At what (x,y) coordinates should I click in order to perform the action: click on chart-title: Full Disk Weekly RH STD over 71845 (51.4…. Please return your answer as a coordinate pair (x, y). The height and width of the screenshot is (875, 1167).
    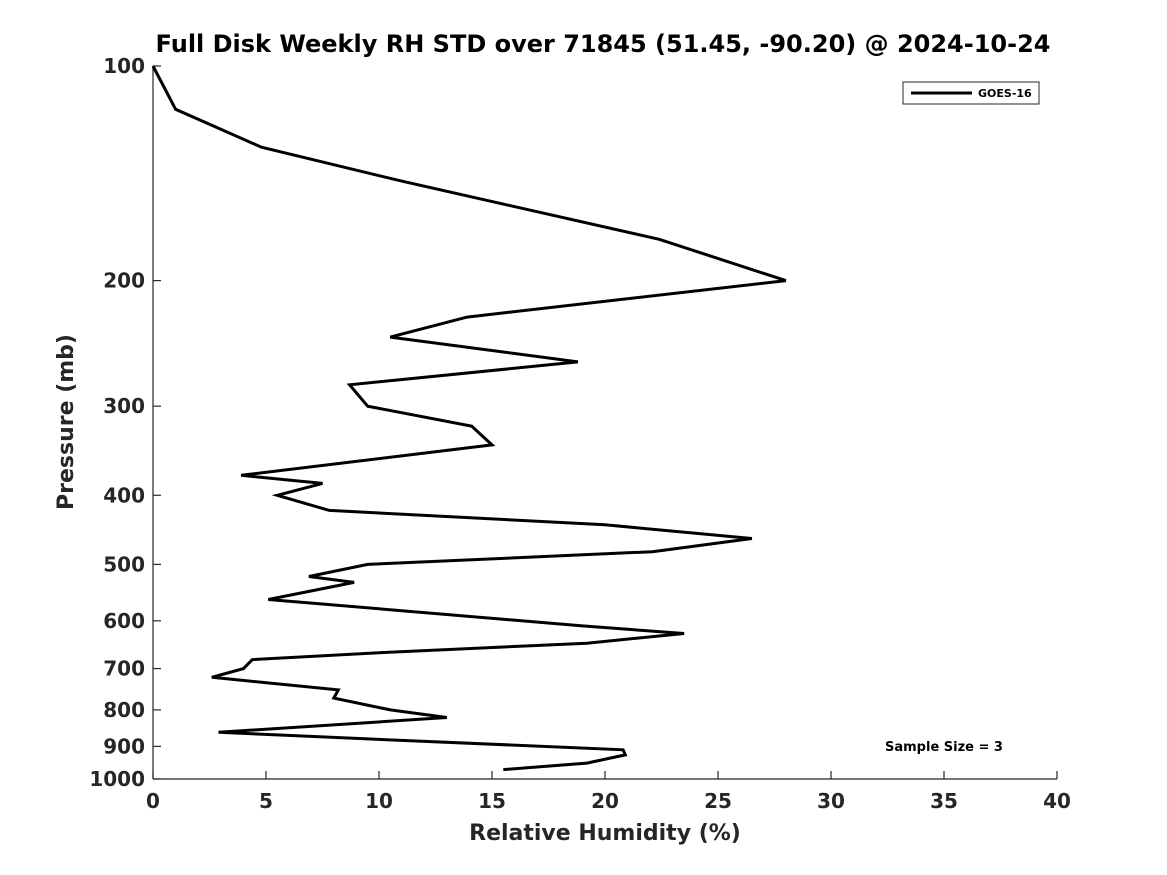
    Looking at the image, I should click on (603, 44).